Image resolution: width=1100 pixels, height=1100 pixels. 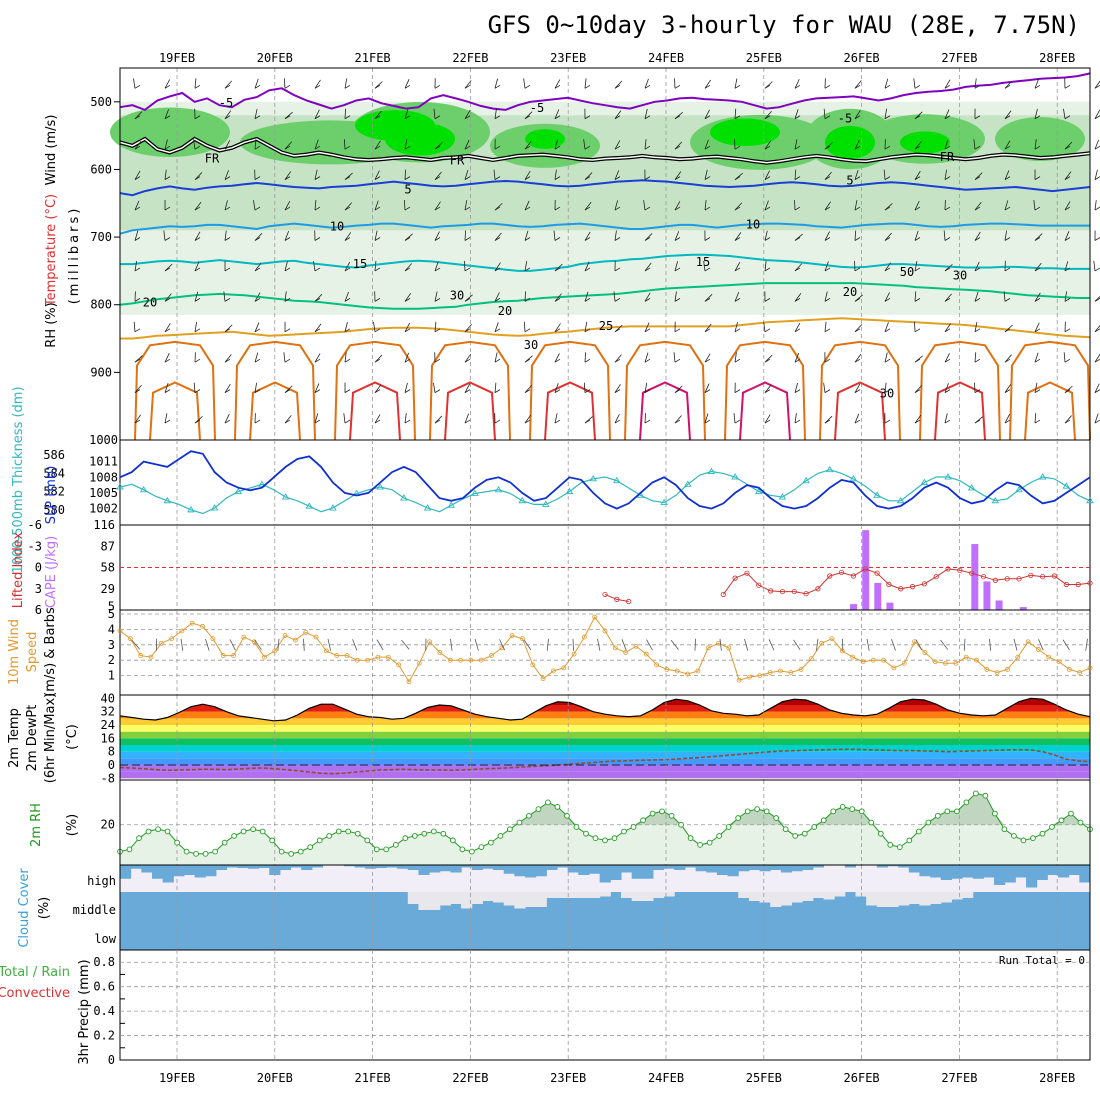 I want to click on thickness-tick-label: 580, so click(x=54, y=510).